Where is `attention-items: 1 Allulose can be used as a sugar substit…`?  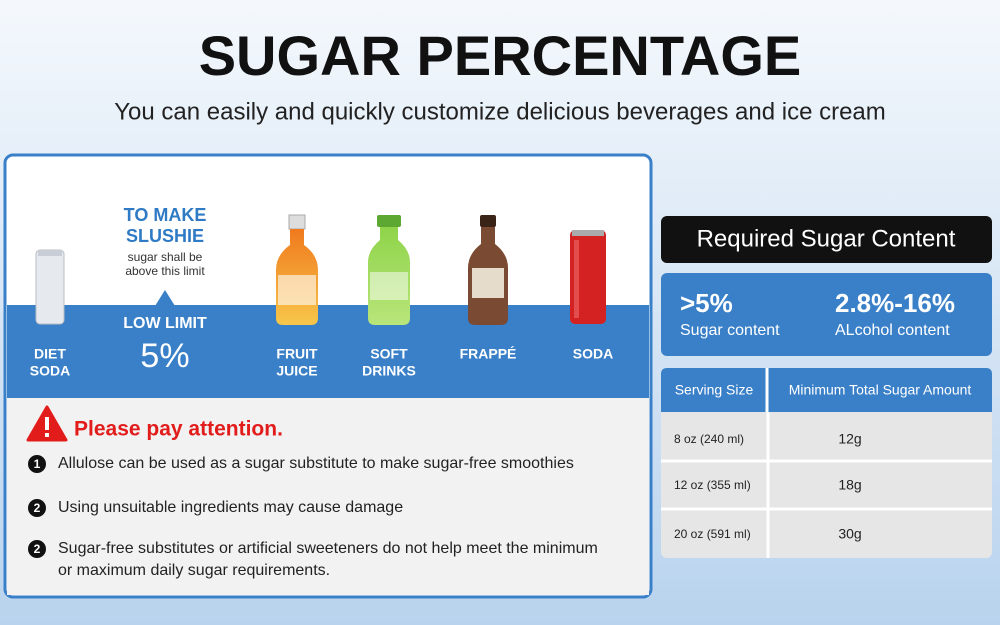
attention-items: 1 Allulose can be used as a sugar substit… is located at coordinates (313, 517).